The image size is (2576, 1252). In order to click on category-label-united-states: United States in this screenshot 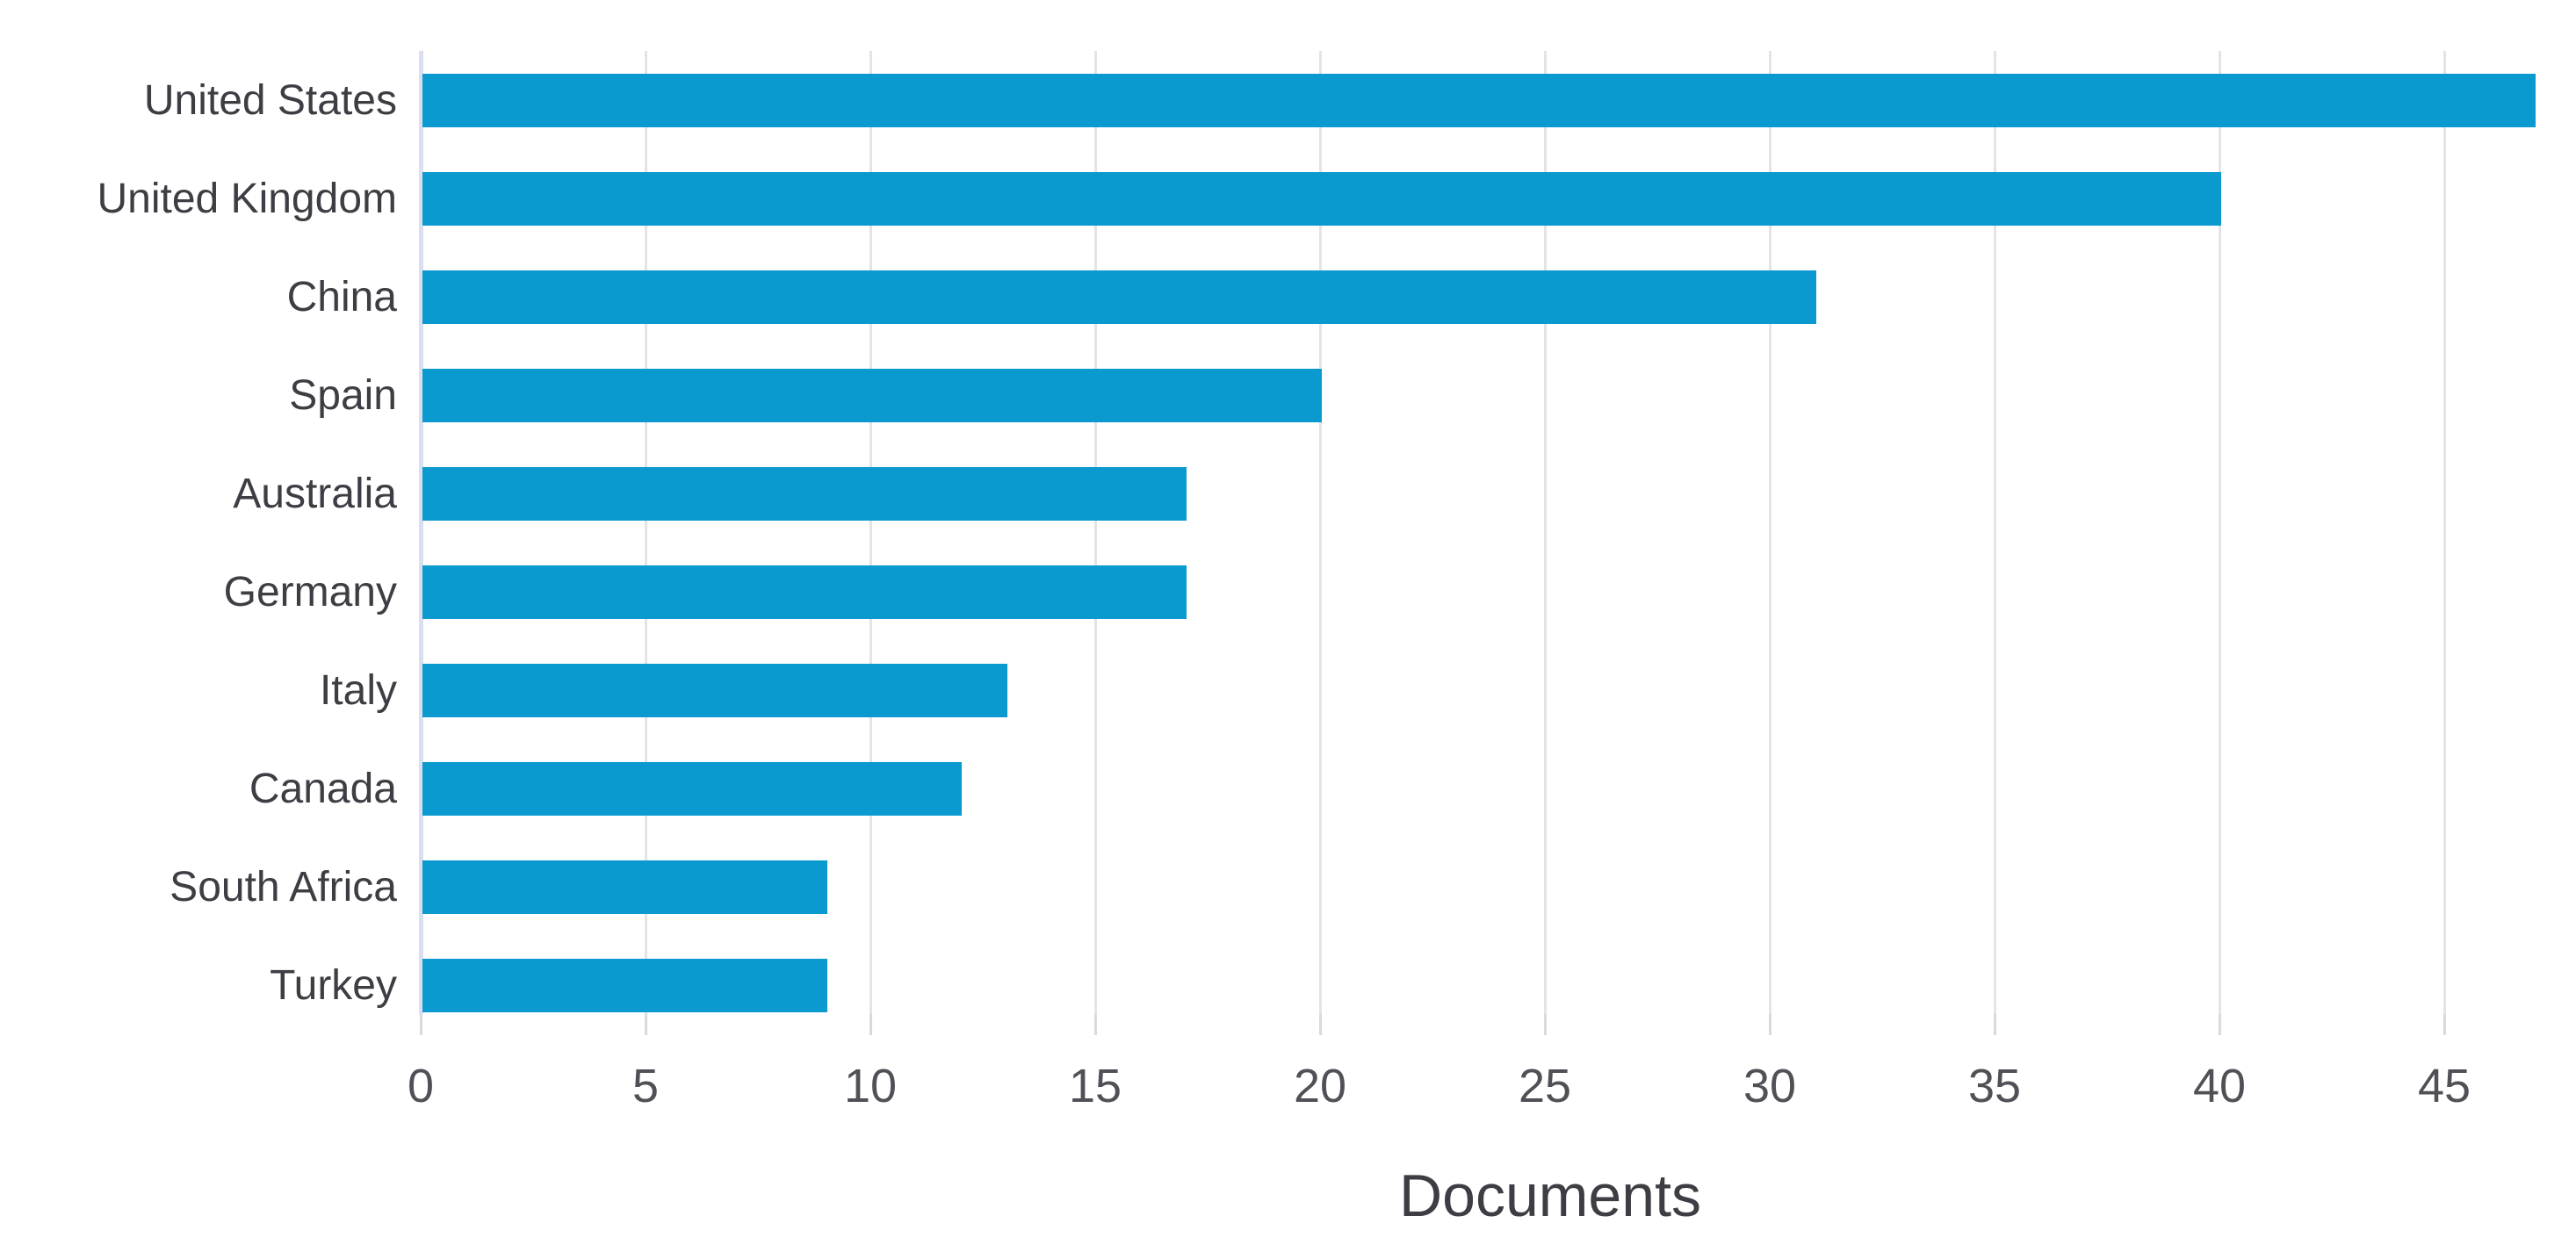, I will do `click(270, 100)`.